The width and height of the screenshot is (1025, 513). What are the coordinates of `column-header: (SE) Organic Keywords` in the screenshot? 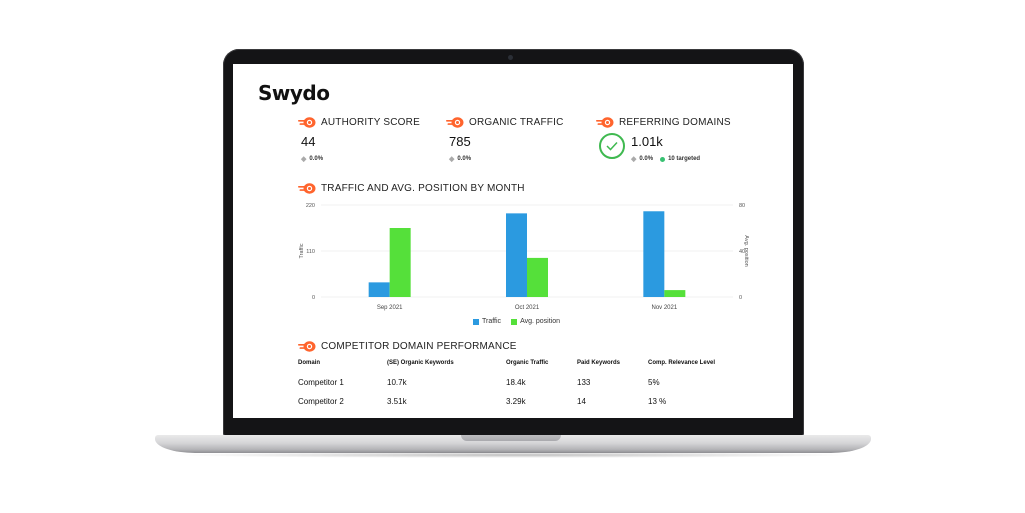 It's located at (420, 363).